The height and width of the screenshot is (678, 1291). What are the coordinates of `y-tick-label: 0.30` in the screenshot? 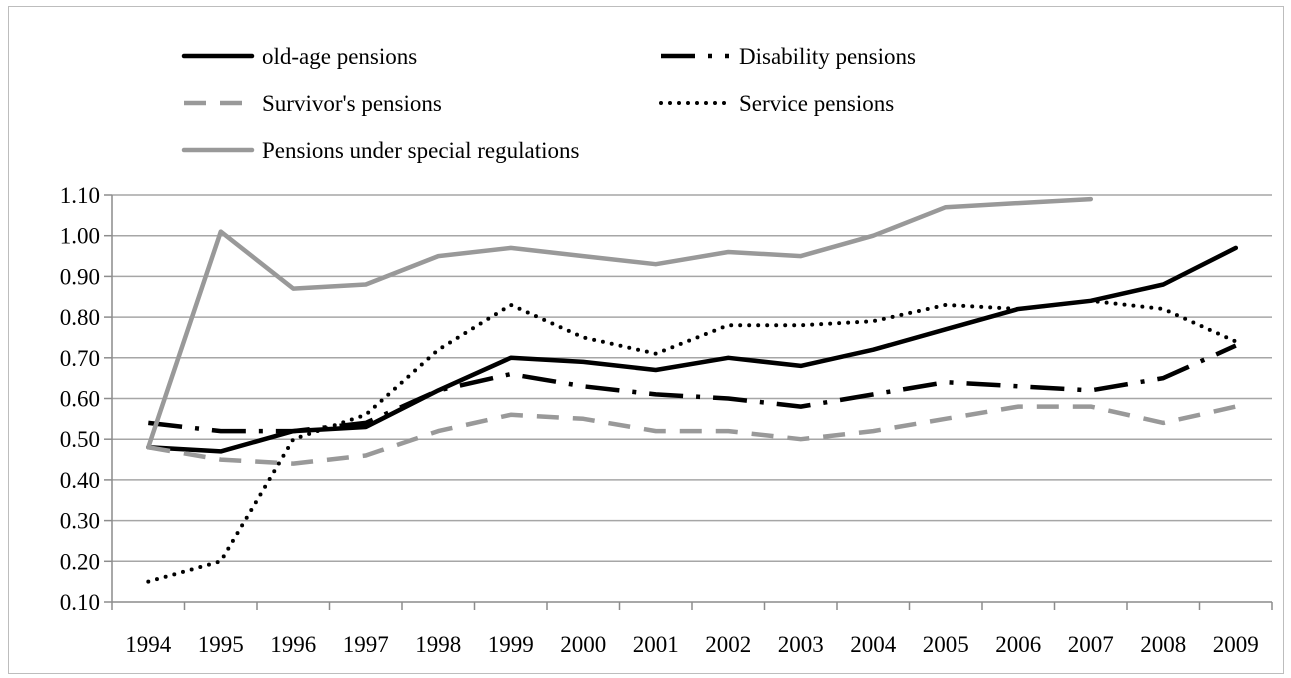 It's located at (80, 521).